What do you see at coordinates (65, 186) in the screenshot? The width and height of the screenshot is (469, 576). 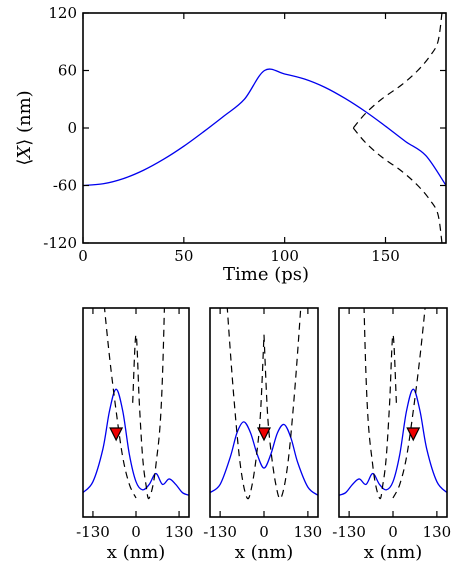 I see `top-y-tick-label: -60` at bounding box center [65, 186].